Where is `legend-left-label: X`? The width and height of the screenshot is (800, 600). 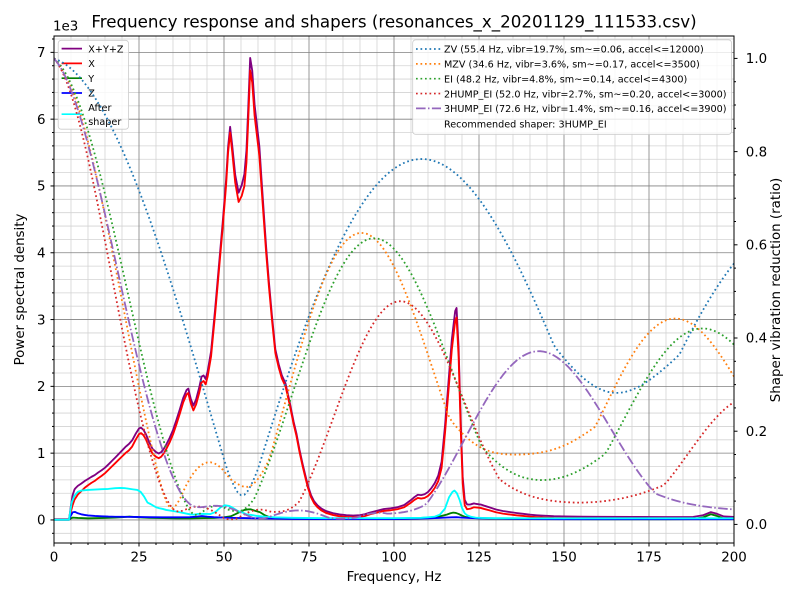
legend-left-label: X is located at coordinates (91, 64).